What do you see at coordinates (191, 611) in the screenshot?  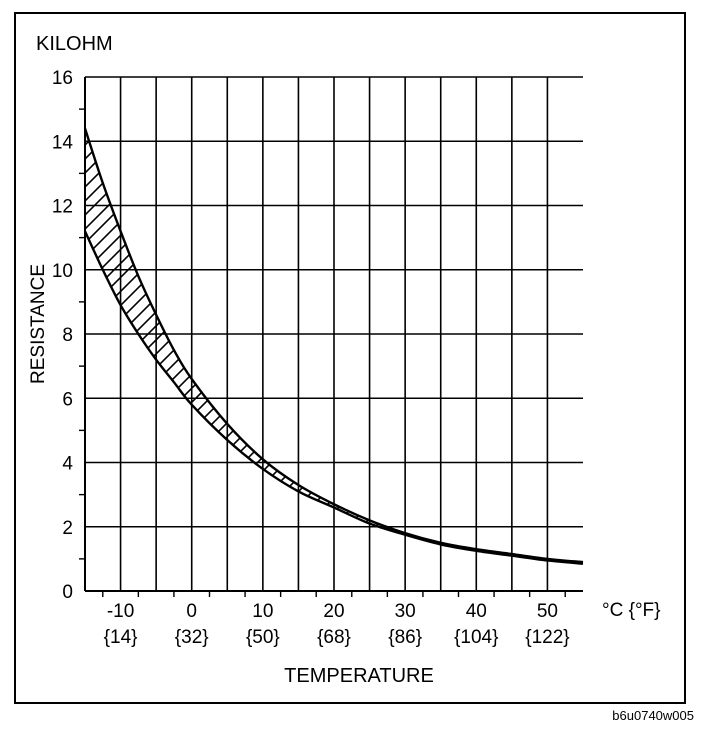 I see `x-tick-label: 0` at bounding box center [191, 611].